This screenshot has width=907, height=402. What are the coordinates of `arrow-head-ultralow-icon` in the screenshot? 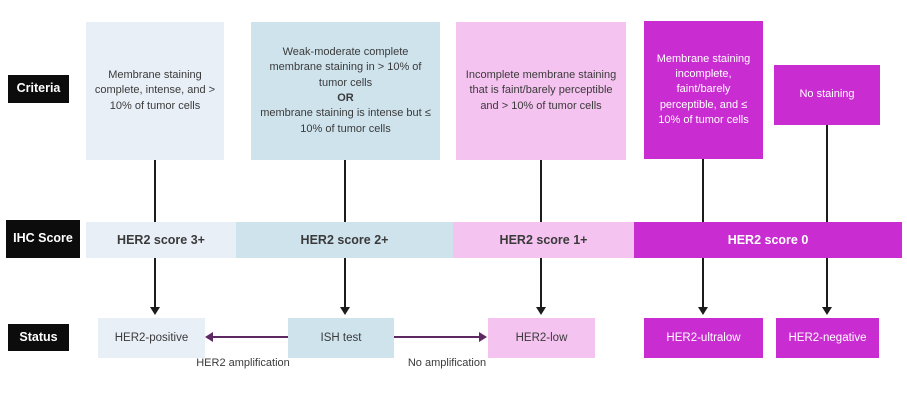 It's located at (703, 311).